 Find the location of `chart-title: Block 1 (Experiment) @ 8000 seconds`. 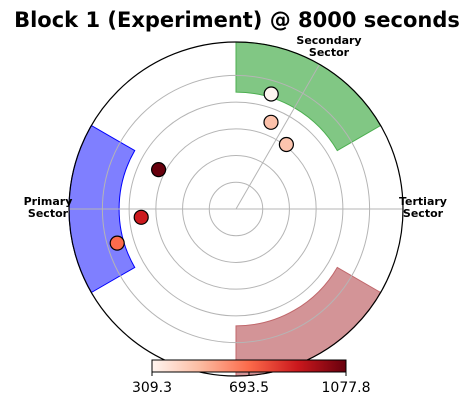

chart-title: Block 1 (Experiment) @ 8000 seconds is located at coordinates (237, 20).